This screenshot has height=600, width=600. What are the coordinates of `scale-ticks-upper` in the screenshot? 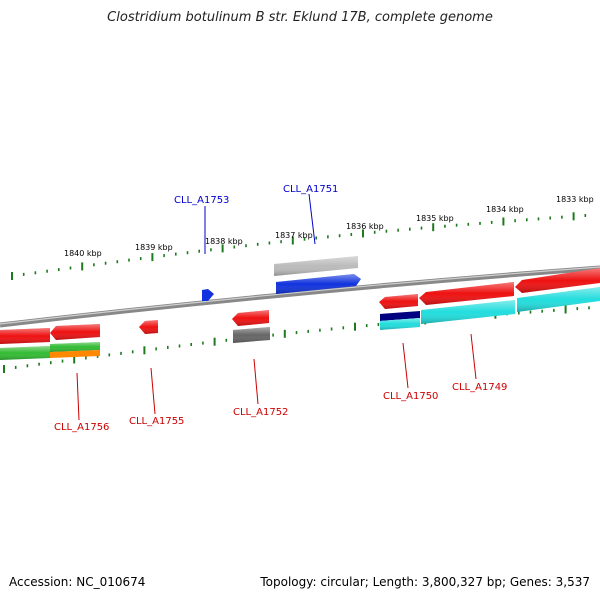 It's located at (299, 246).